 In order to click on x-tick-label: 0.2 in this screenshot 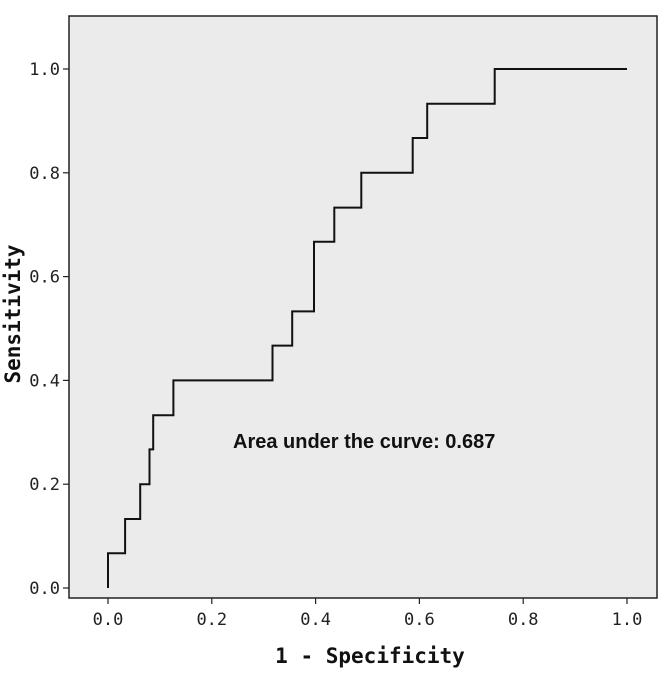, I will do `click(211, 620)`.